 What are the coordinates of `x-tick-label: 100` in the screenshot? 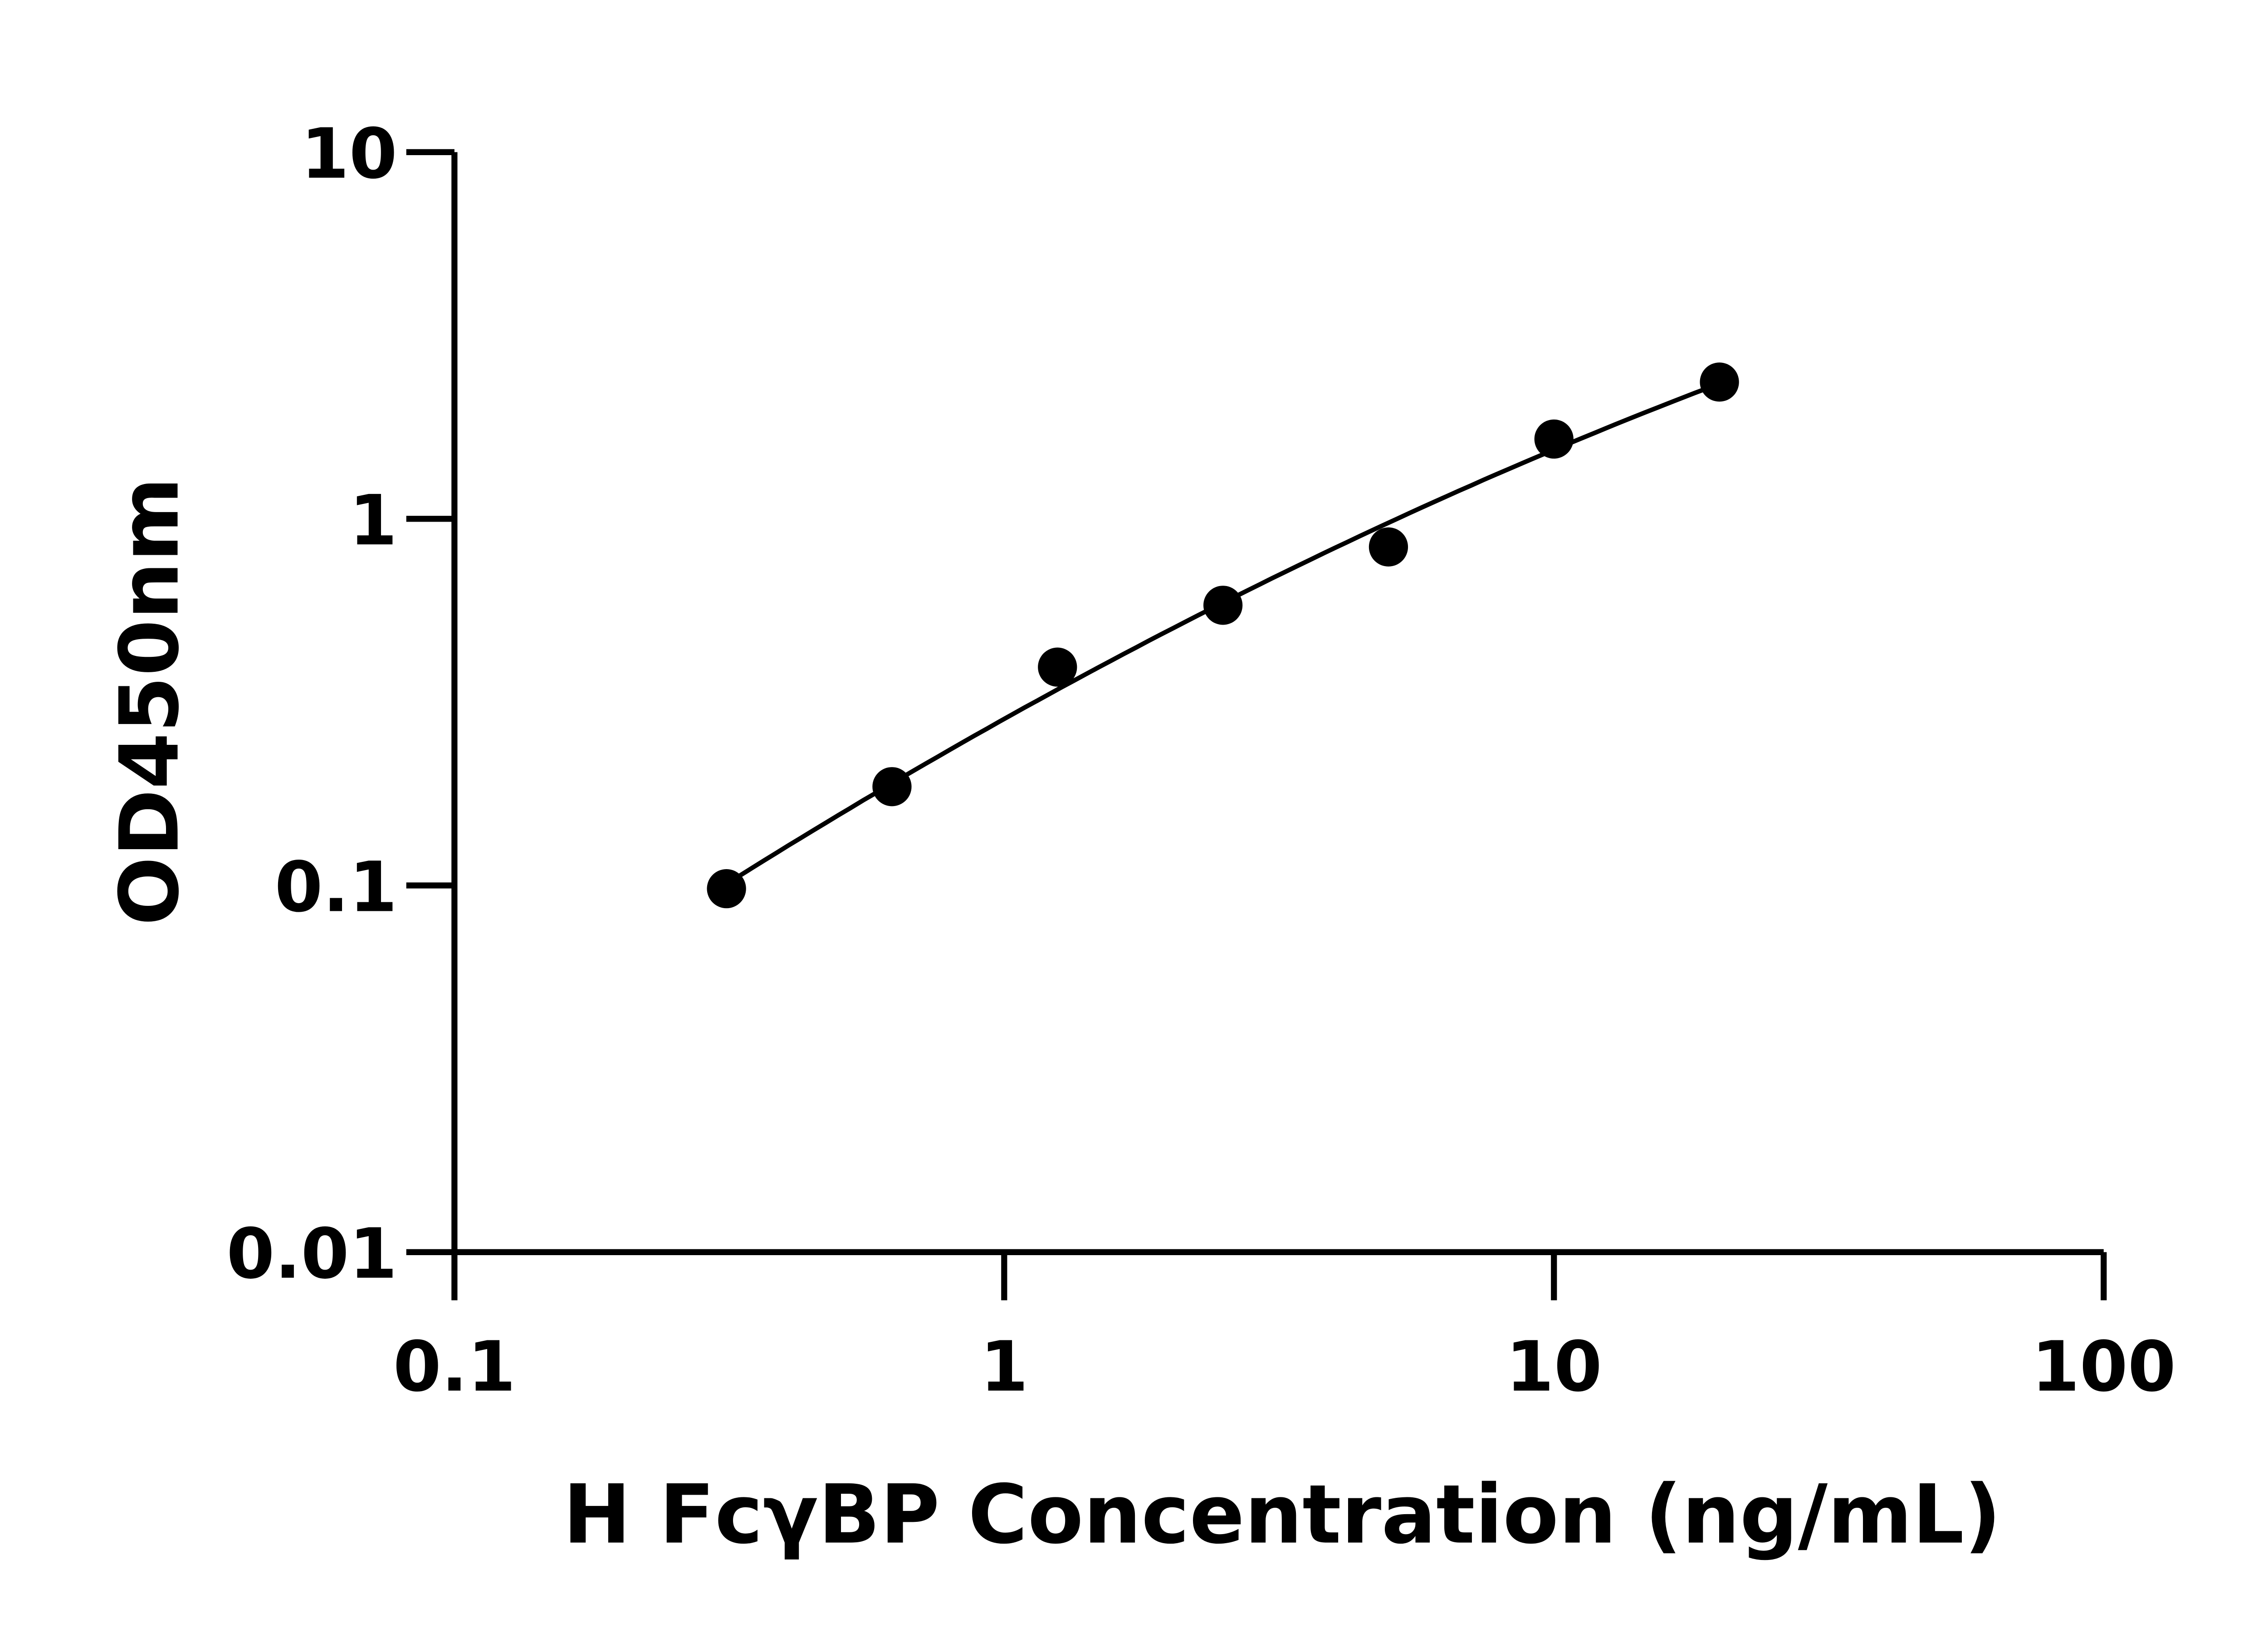 It's located at (2104, 1366).